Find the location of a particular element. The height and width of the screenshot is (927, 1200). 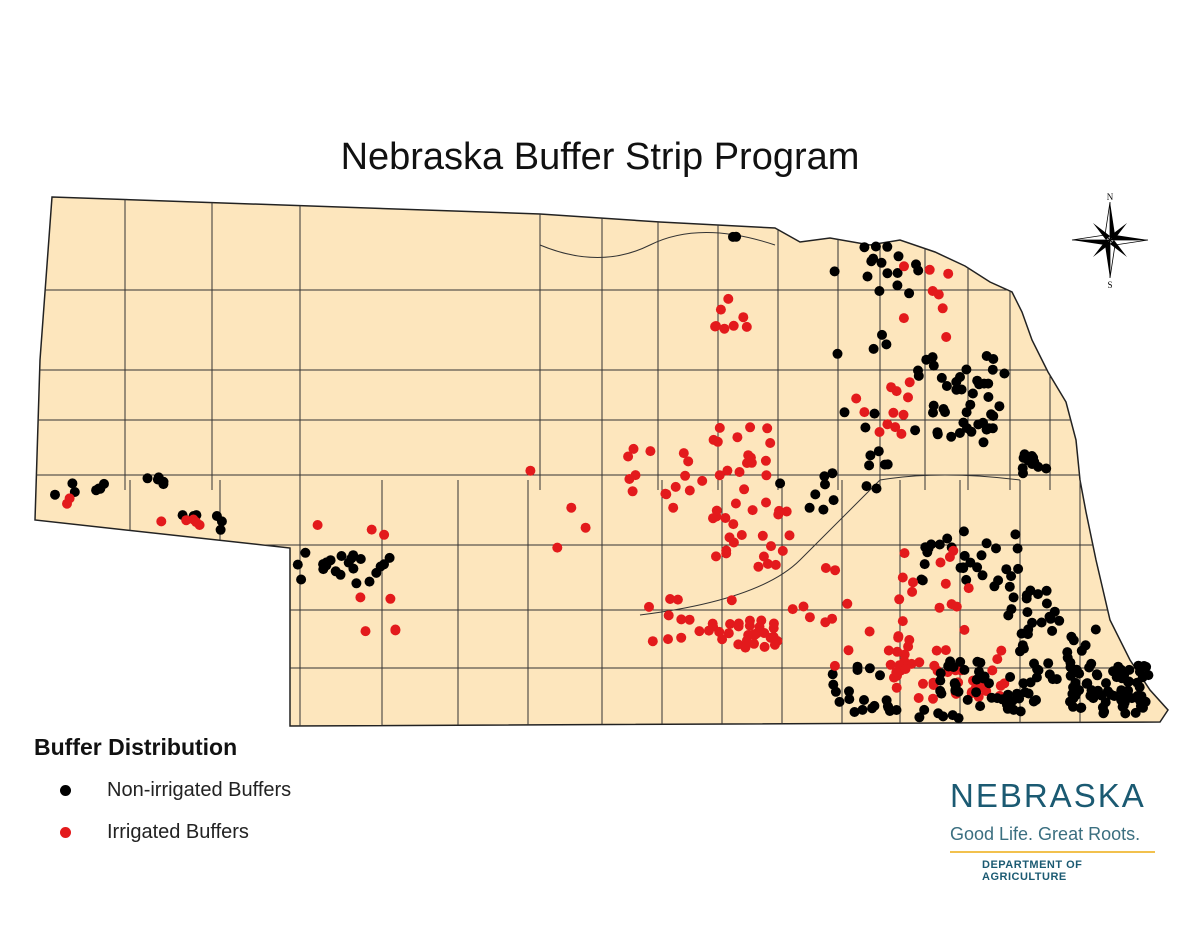

logo-wordmark: NEBRASKA is located at coordinates (1048, 795).